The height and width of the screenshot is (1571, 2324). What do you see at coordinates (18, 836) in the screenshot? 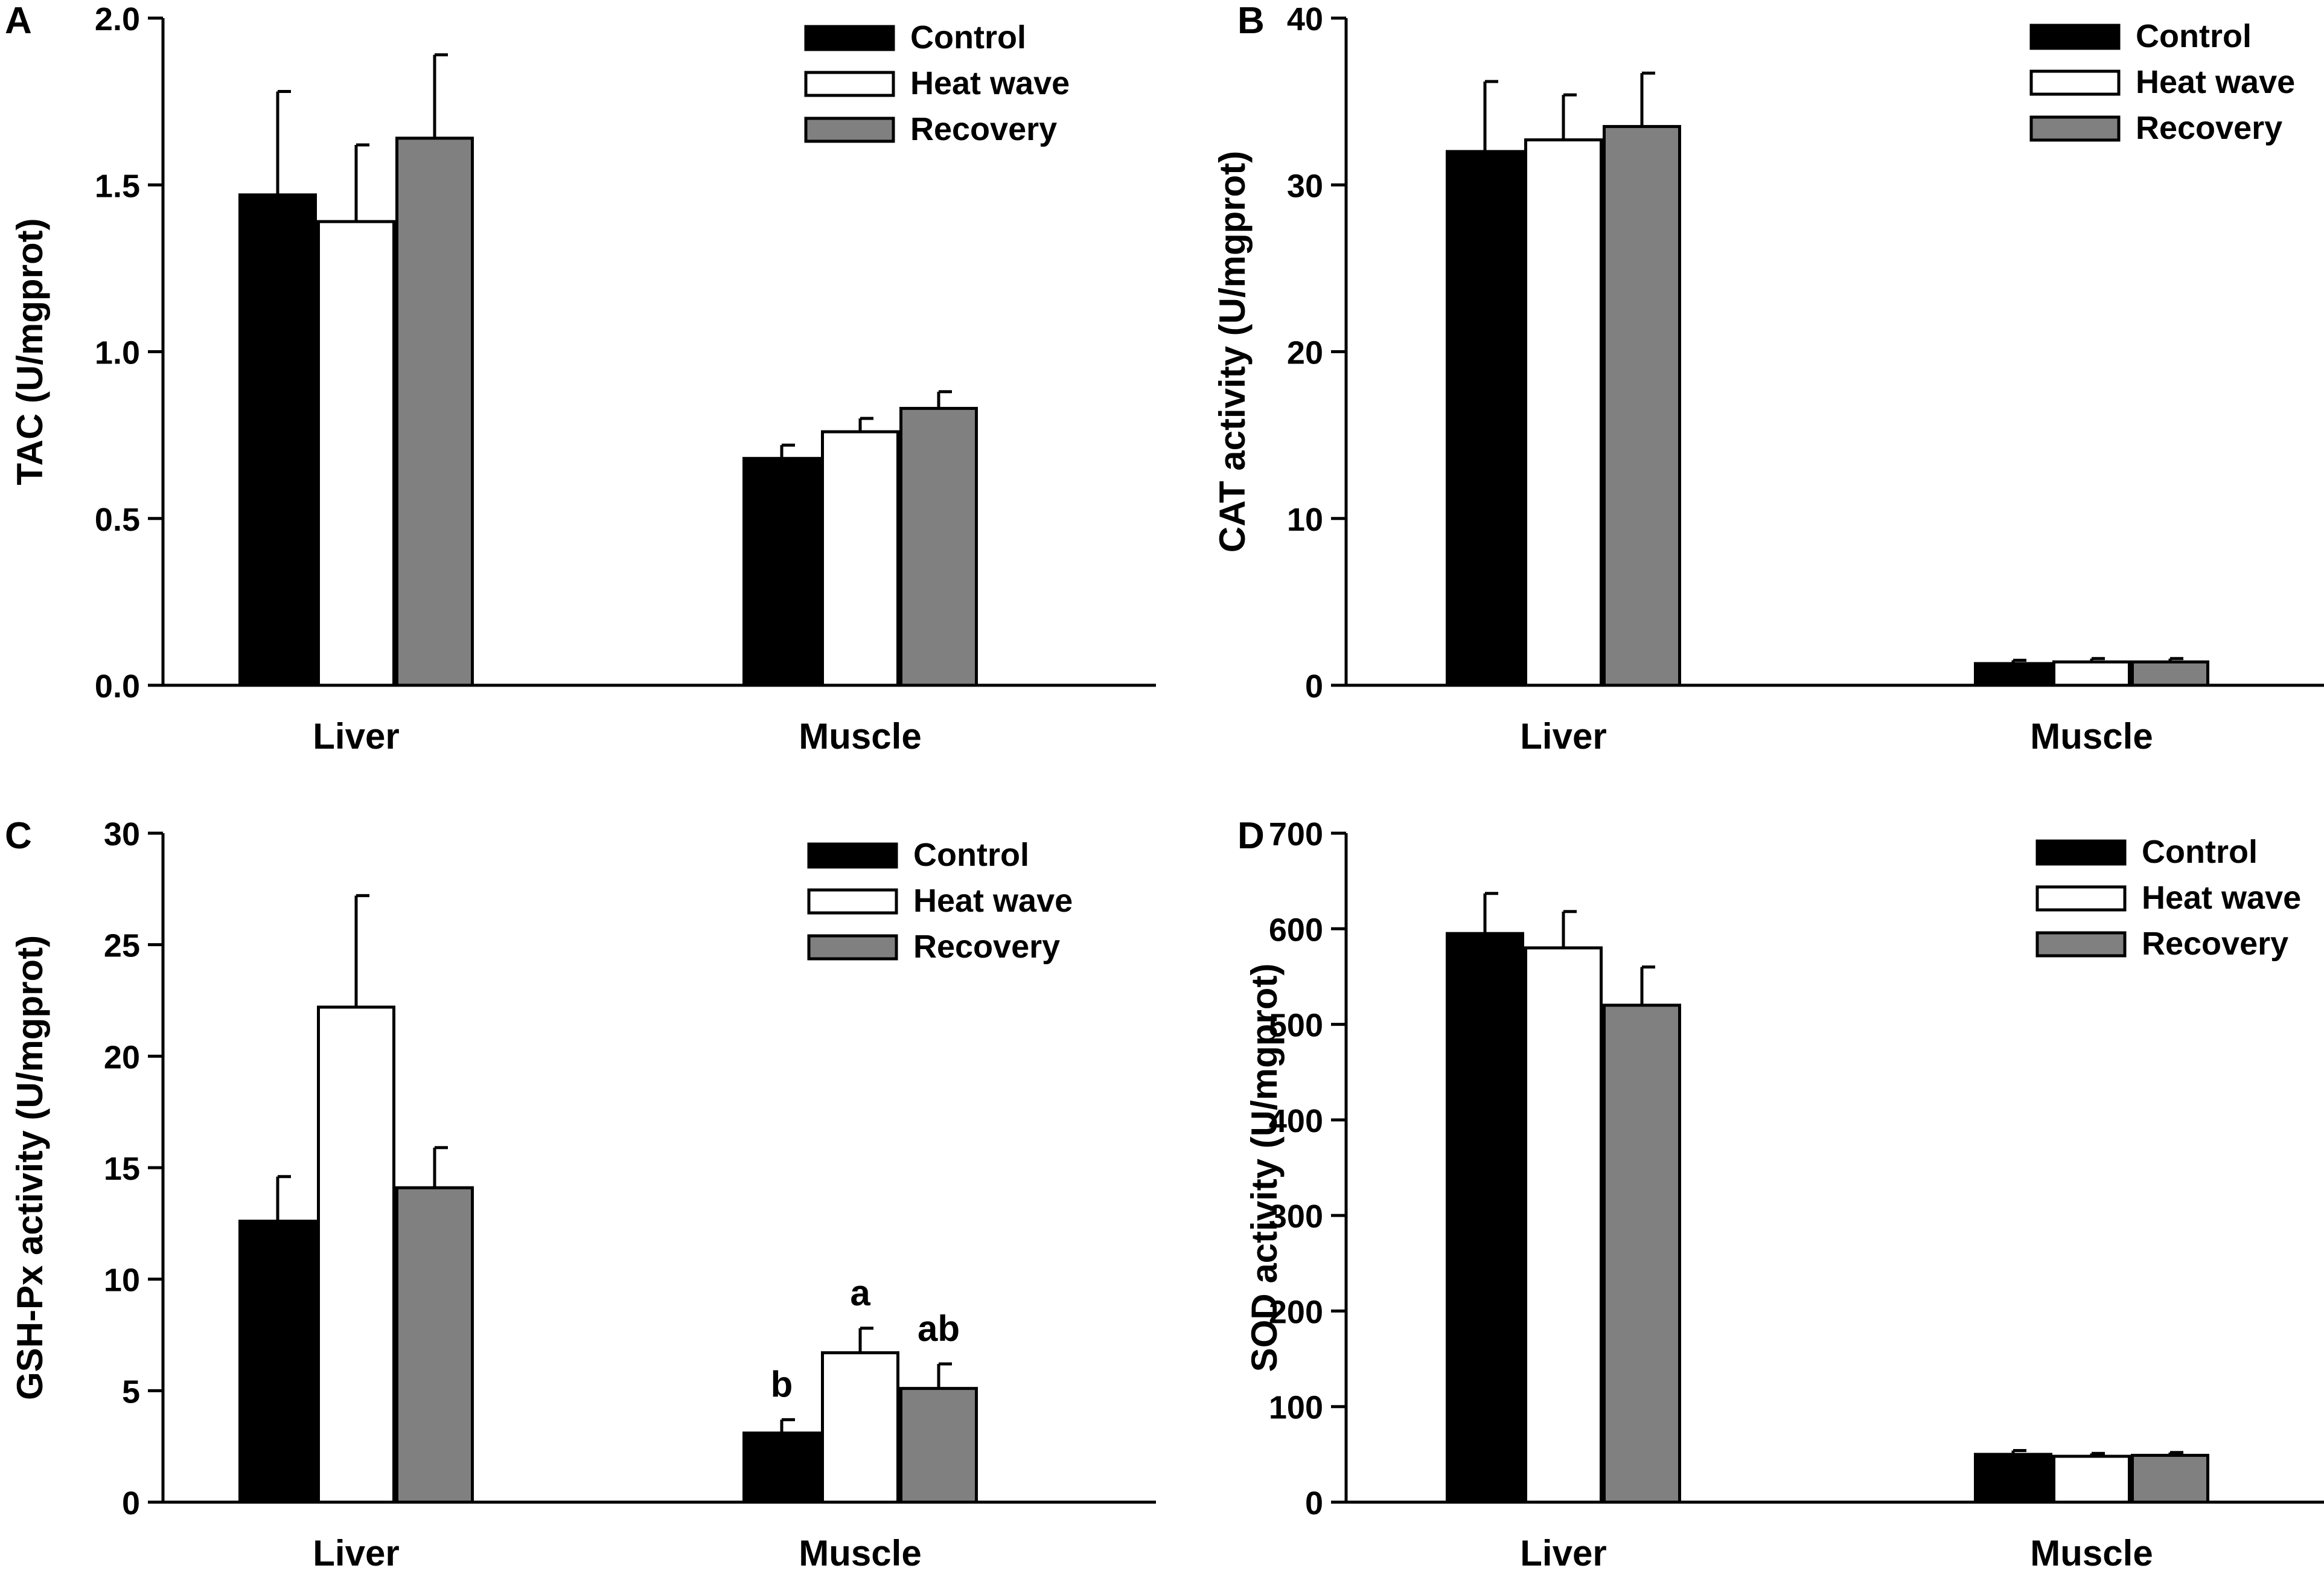
I see `panel-letter: C` at bounding box center [18, 836].